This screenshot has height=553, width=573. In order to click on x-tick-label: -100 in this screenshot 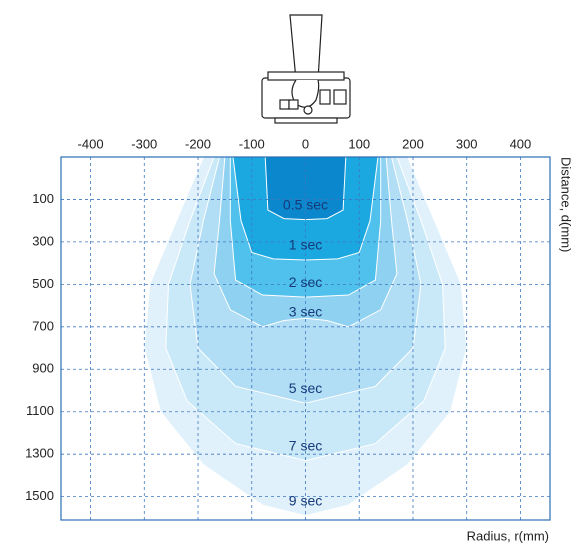, I will do `click(252, 143)`.